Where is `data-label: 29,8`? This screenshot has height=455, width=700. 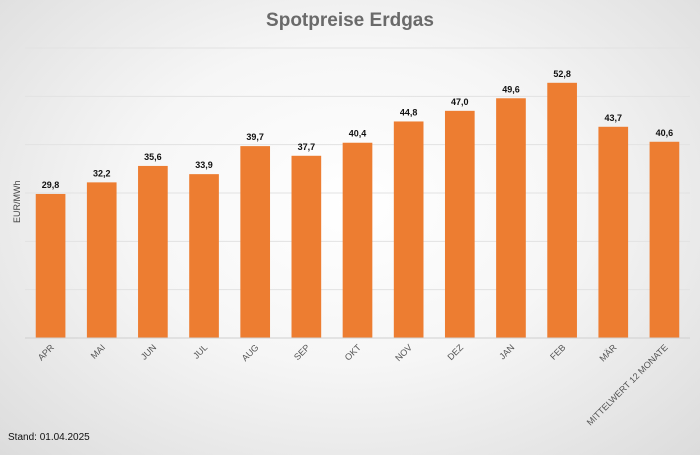
data-label: 29,8 is located at coordinates (51, 185).